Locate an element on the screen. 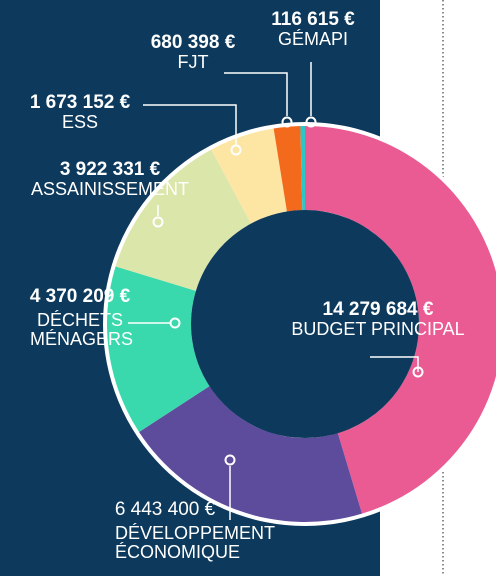  category-label: ESS is located at coordinates (80, 121).